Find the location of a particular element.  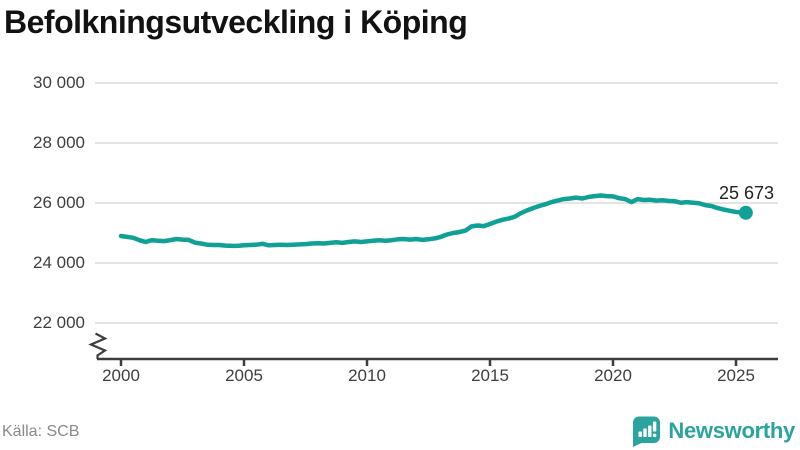

brand-name: Newsworthy is located at coordinates (731, 430).